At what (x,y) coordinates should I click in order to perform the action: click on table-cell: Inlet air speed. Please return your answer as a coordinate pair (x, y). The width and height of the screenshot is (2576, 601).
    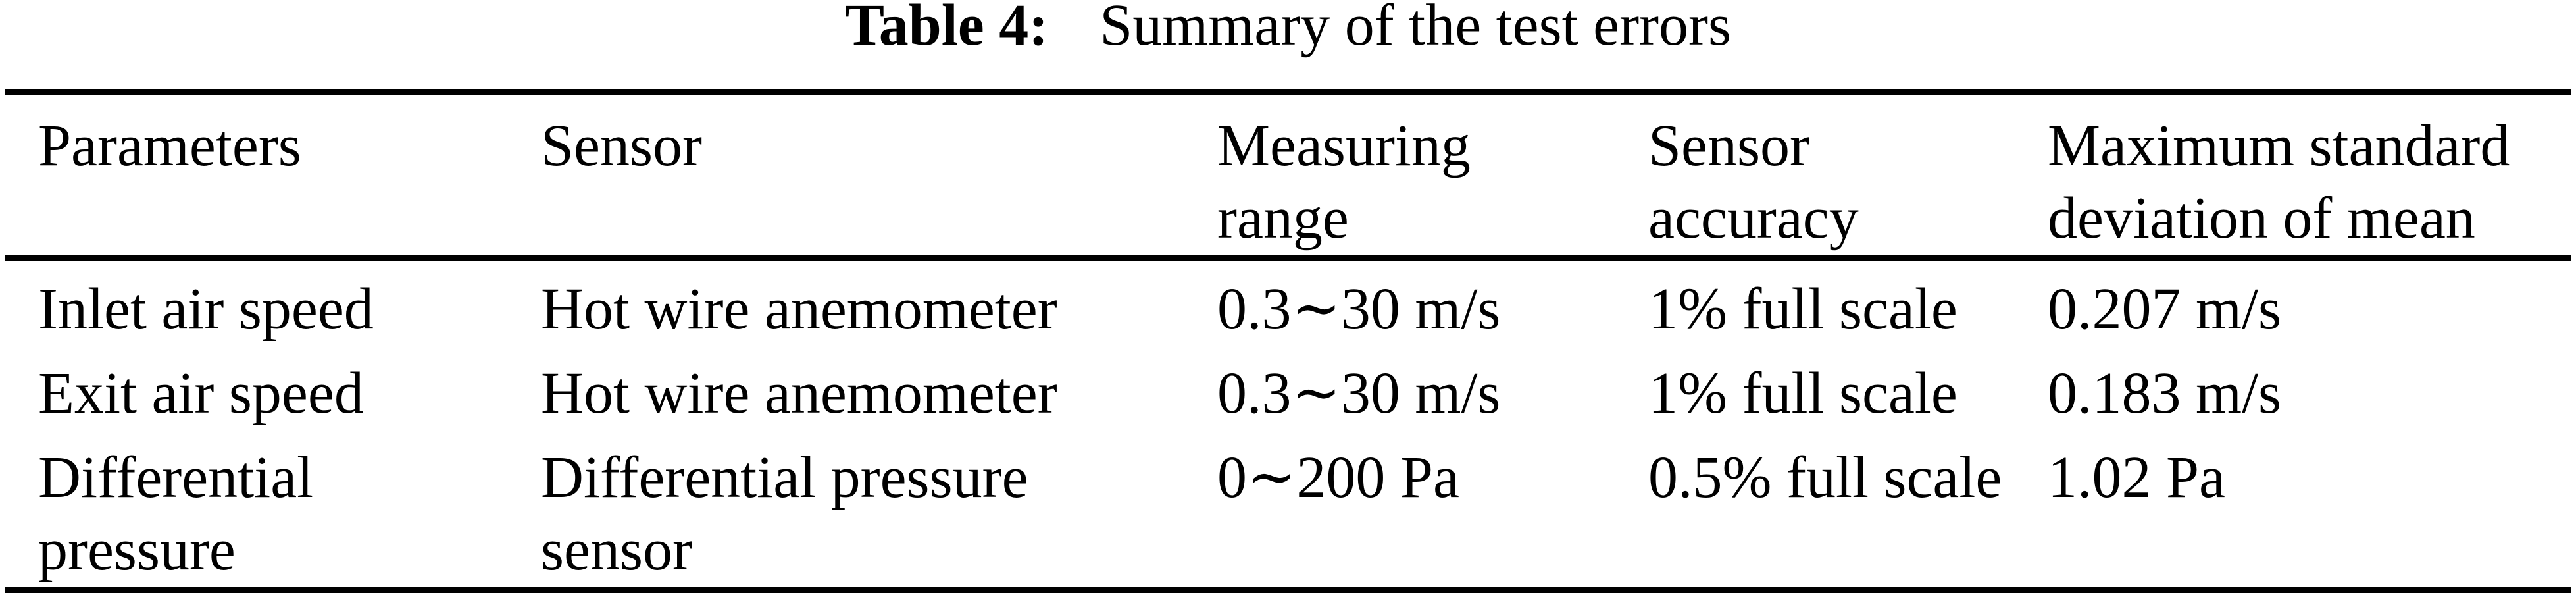
    Looking at the image, I should click on (206, 309).